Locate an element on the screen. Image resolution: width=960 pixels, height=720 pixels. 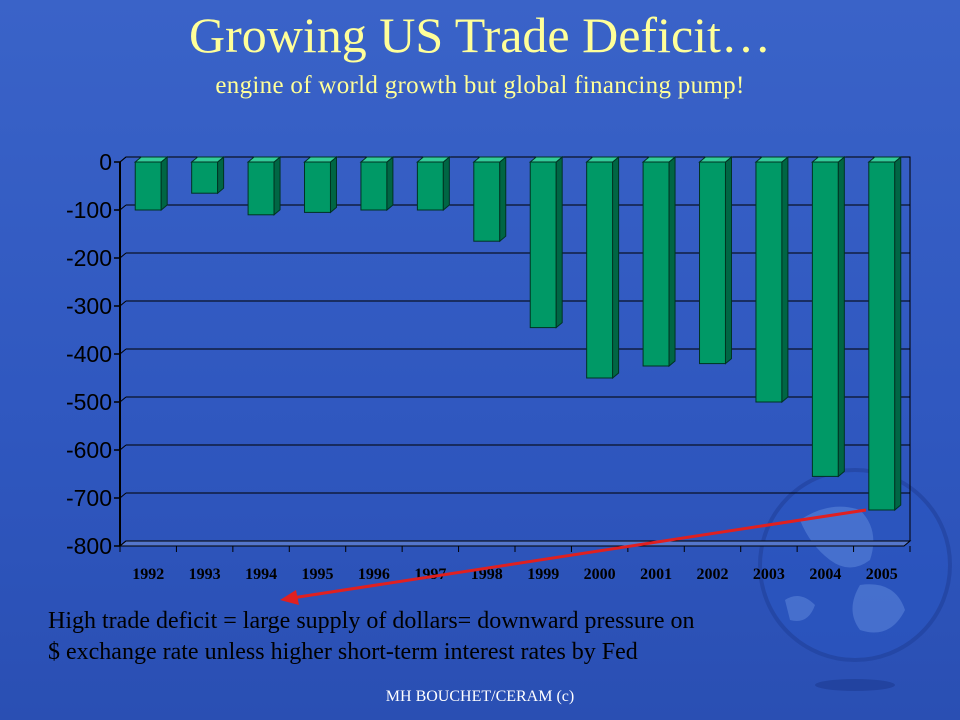
bar-side-2004 is located at coordinates (841, 316).